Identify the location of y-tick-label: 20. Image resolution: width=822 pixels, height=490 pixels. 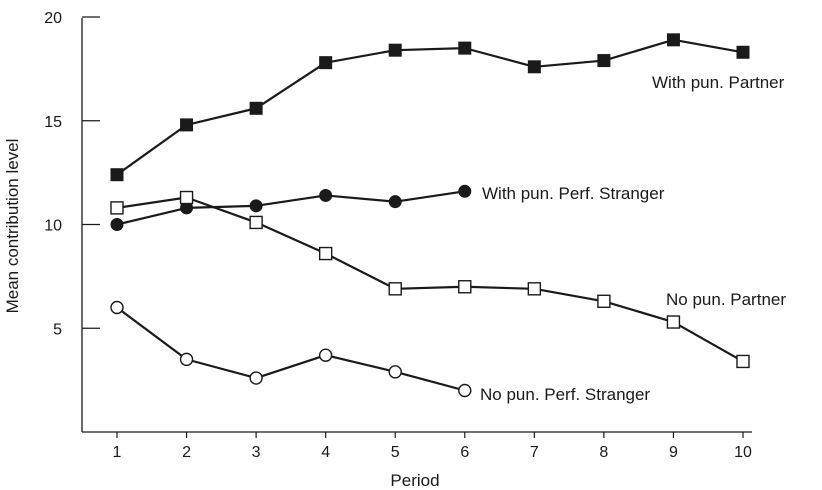
(53, 18).